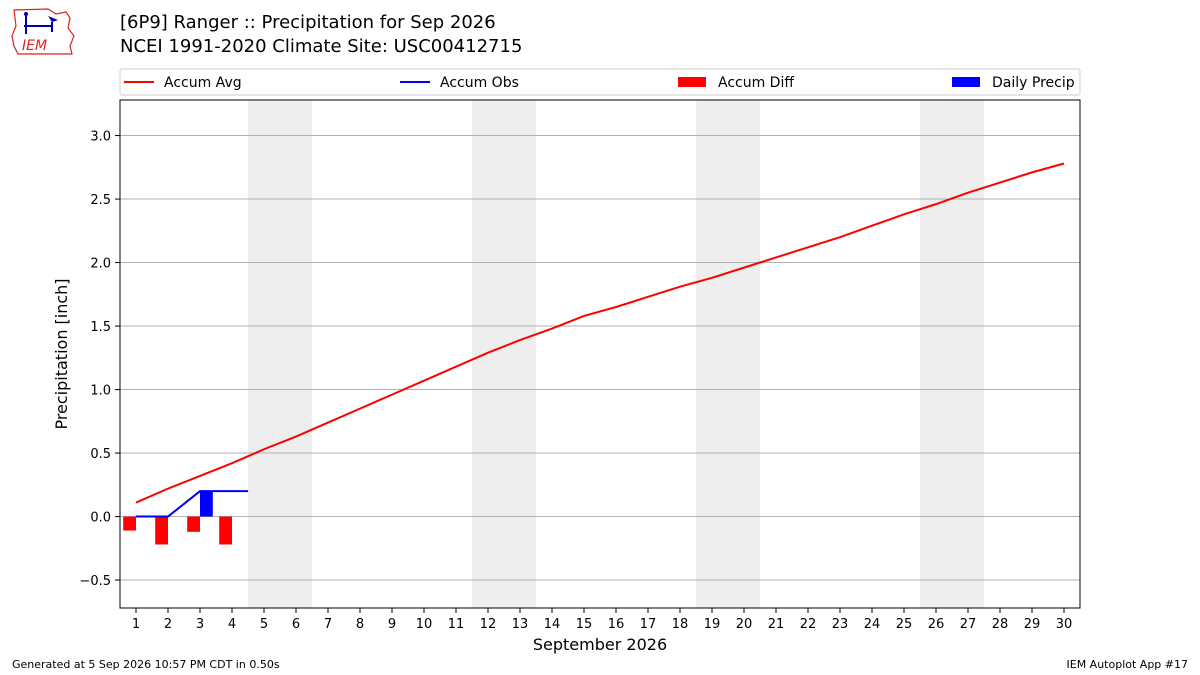  I want to click on x-tick-label: 21, so click(776, 624).